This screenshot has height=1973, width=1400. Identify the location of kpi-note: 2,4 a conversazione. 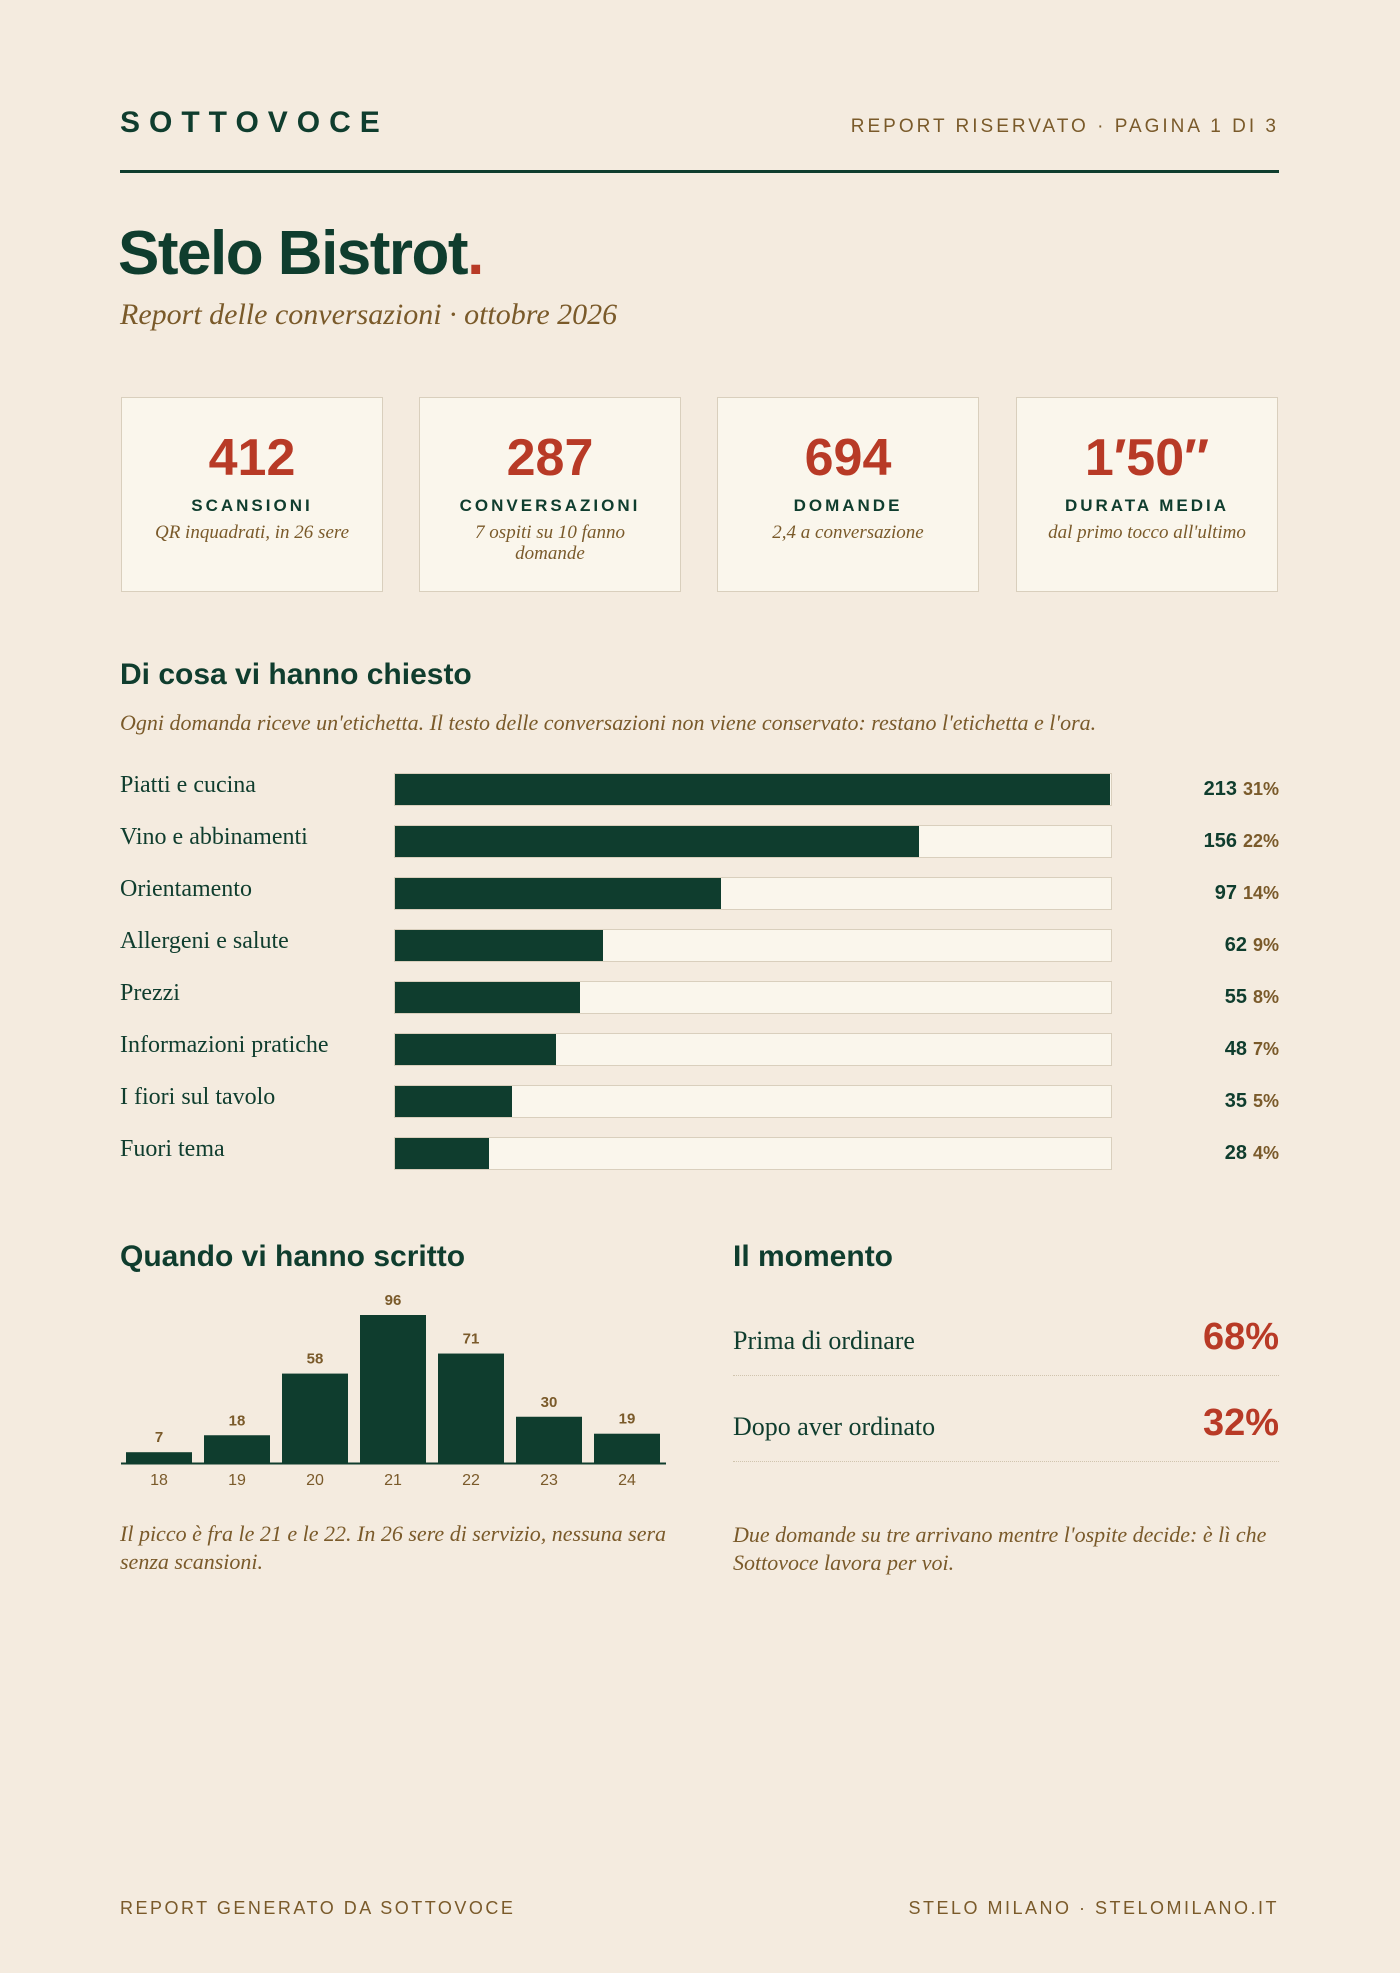
(848, 532).